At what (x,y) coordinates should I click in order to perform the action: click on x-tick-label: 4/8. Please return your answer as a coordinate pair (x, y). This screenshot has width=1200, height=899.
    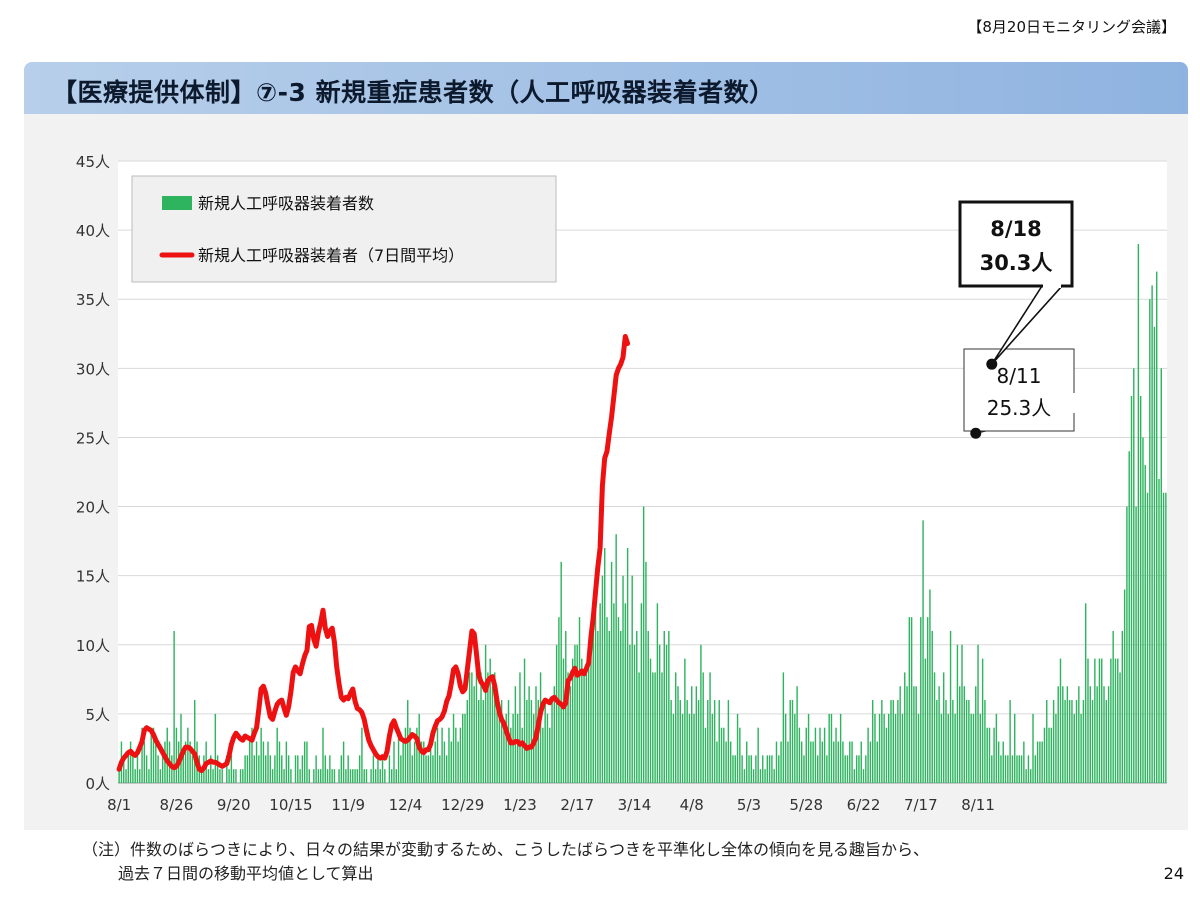
    Looking at the image, I should click on (692, 805).